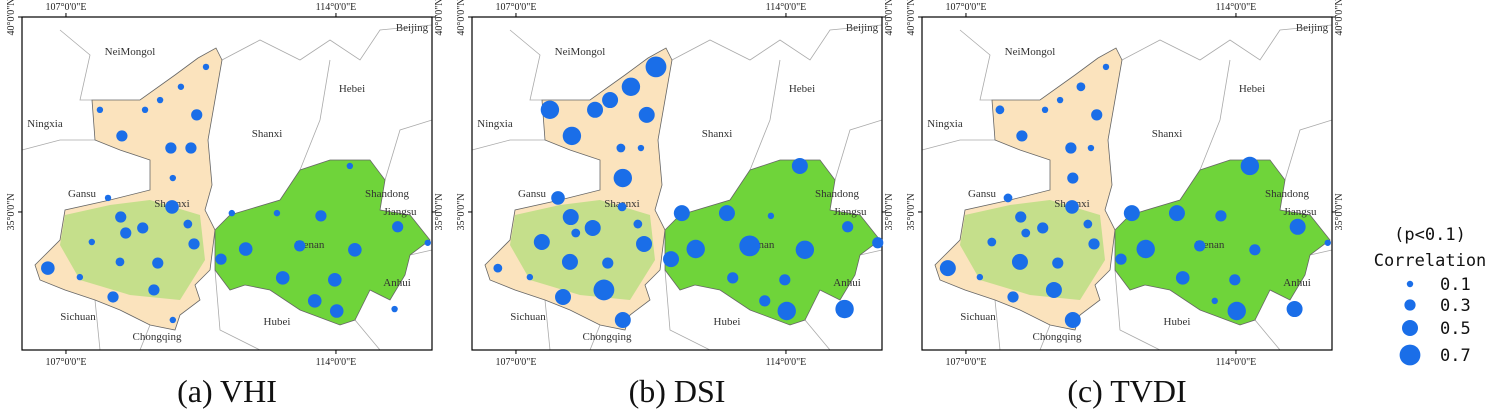  What do you see at coordinates (532, 194) in the screenshot?
I see `province-label: Gansu` at bounding box center [532, 194].